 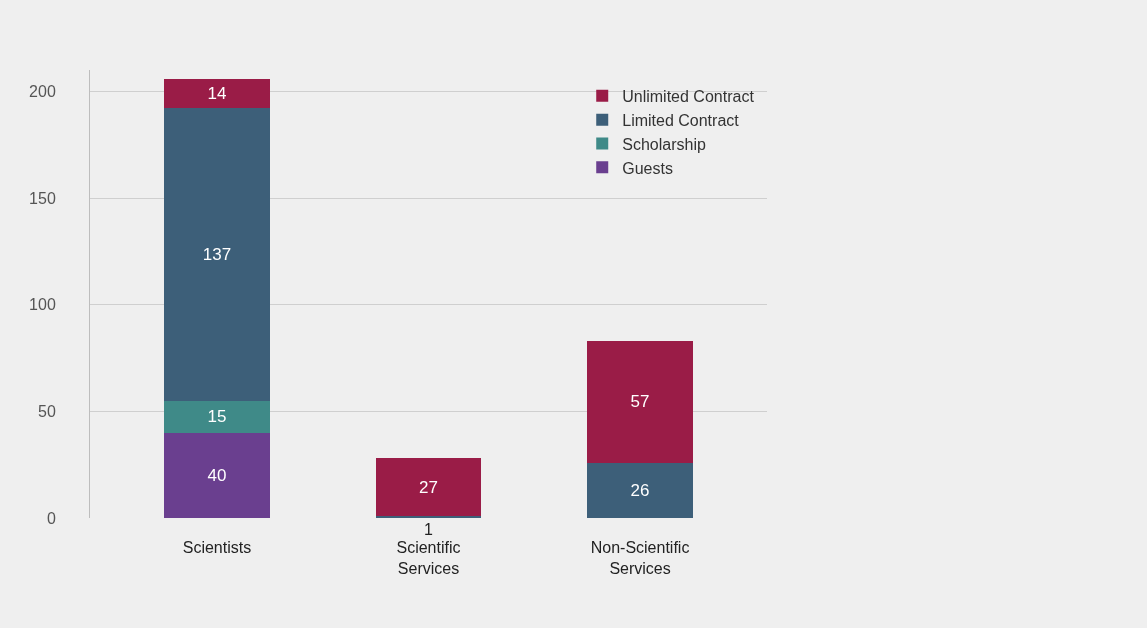 I want to click on legend-label: Scholarship, so click(x=664, y=144).